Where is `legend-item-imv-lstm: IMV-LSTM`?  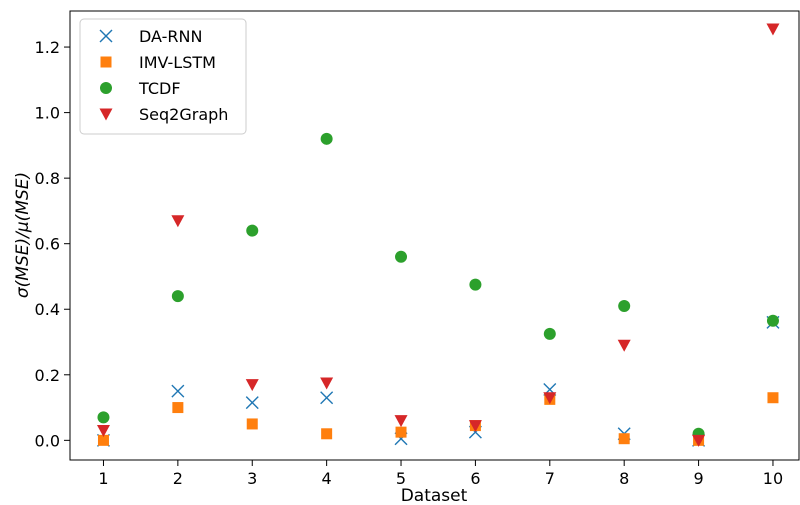
legend-item-imv-lstm: IMV-LSTM is located at coordinates (158, 62).